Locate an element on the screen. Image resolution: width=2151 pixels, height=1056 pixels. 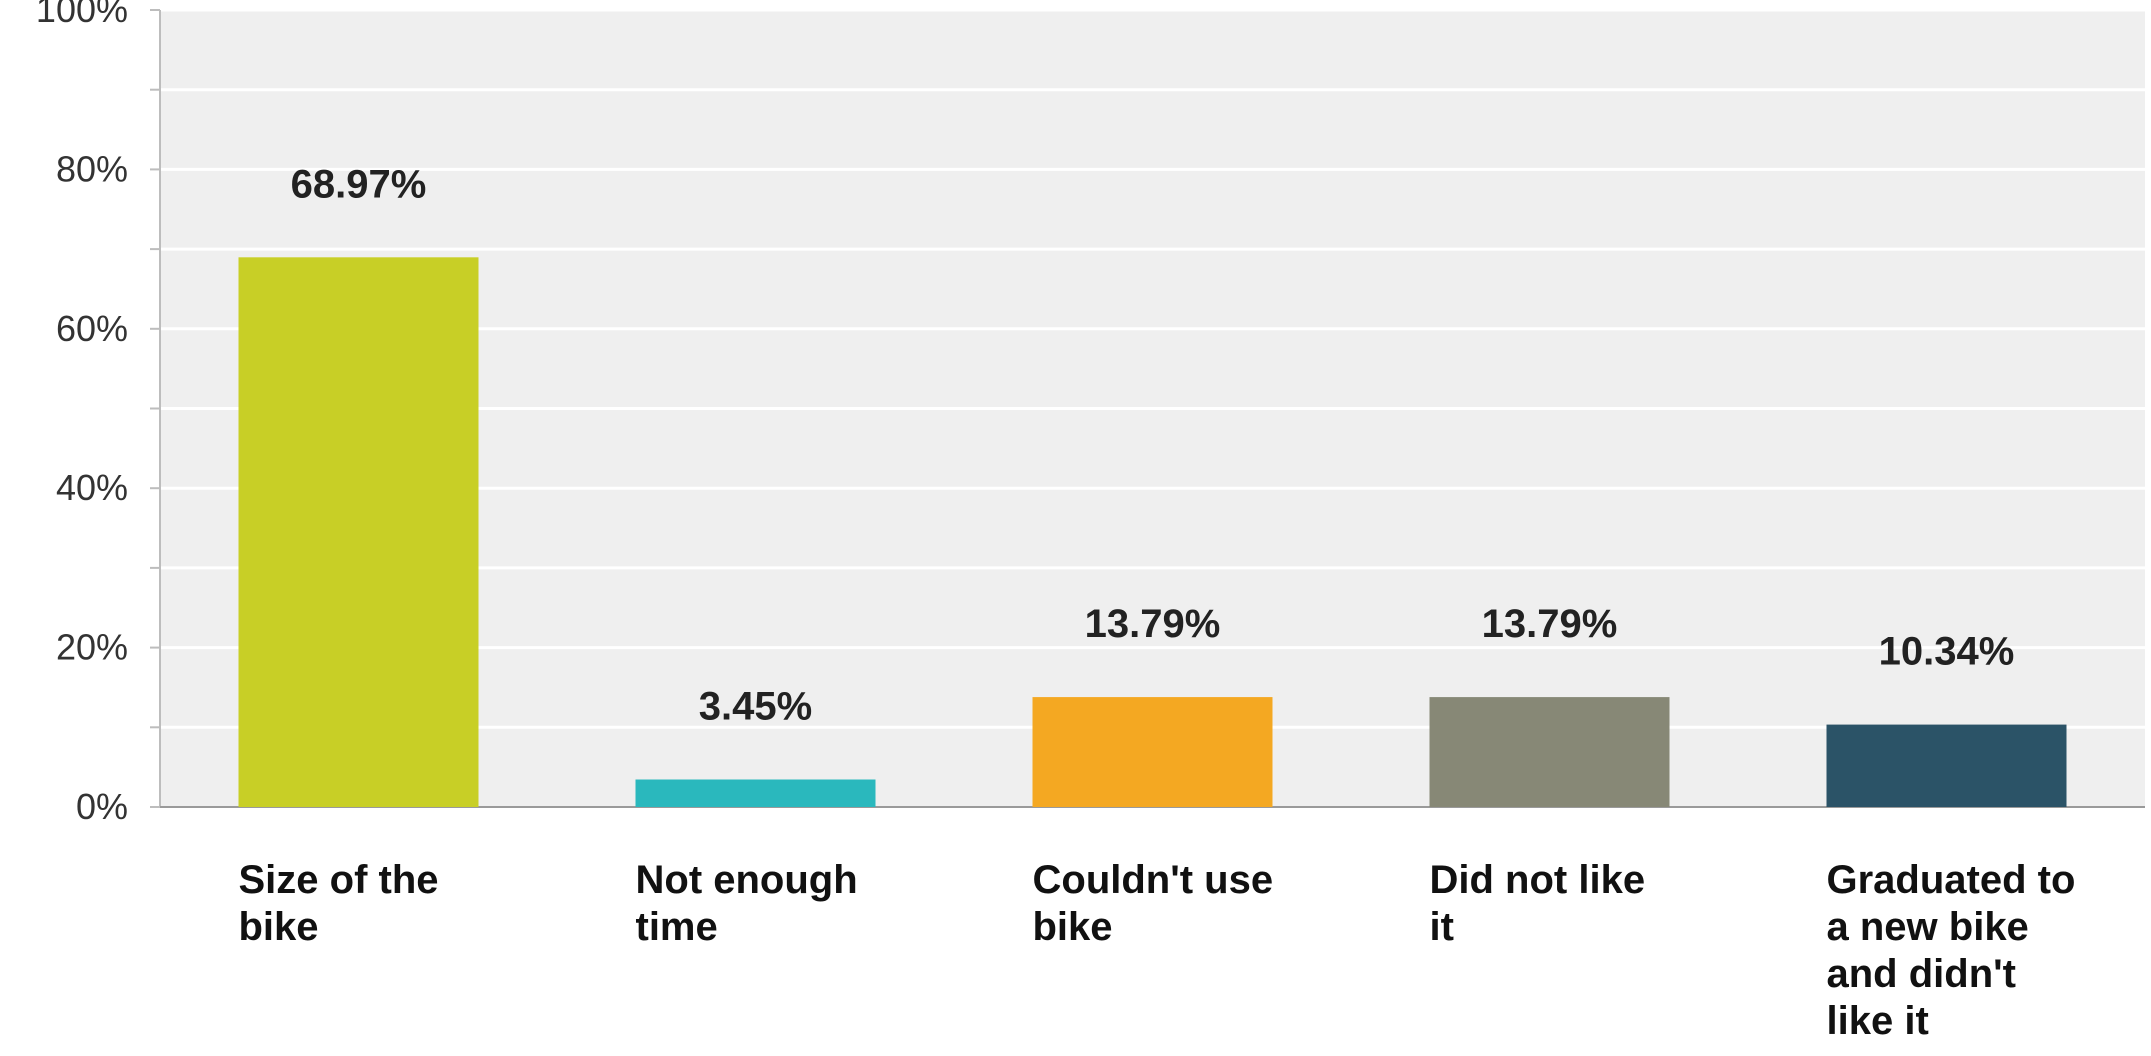
category-label: Size of the is located at coordinates (339, 880).